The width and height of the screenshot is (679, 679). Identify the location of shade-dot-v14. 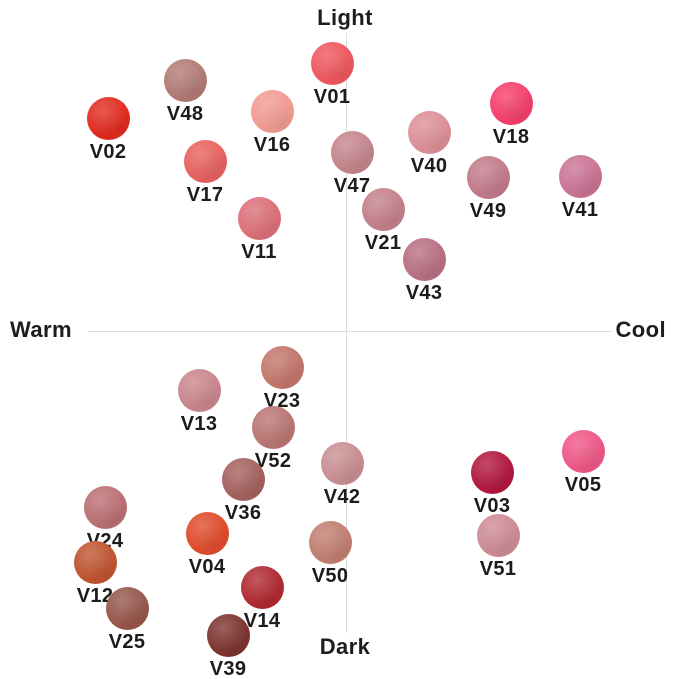
(262, 587).